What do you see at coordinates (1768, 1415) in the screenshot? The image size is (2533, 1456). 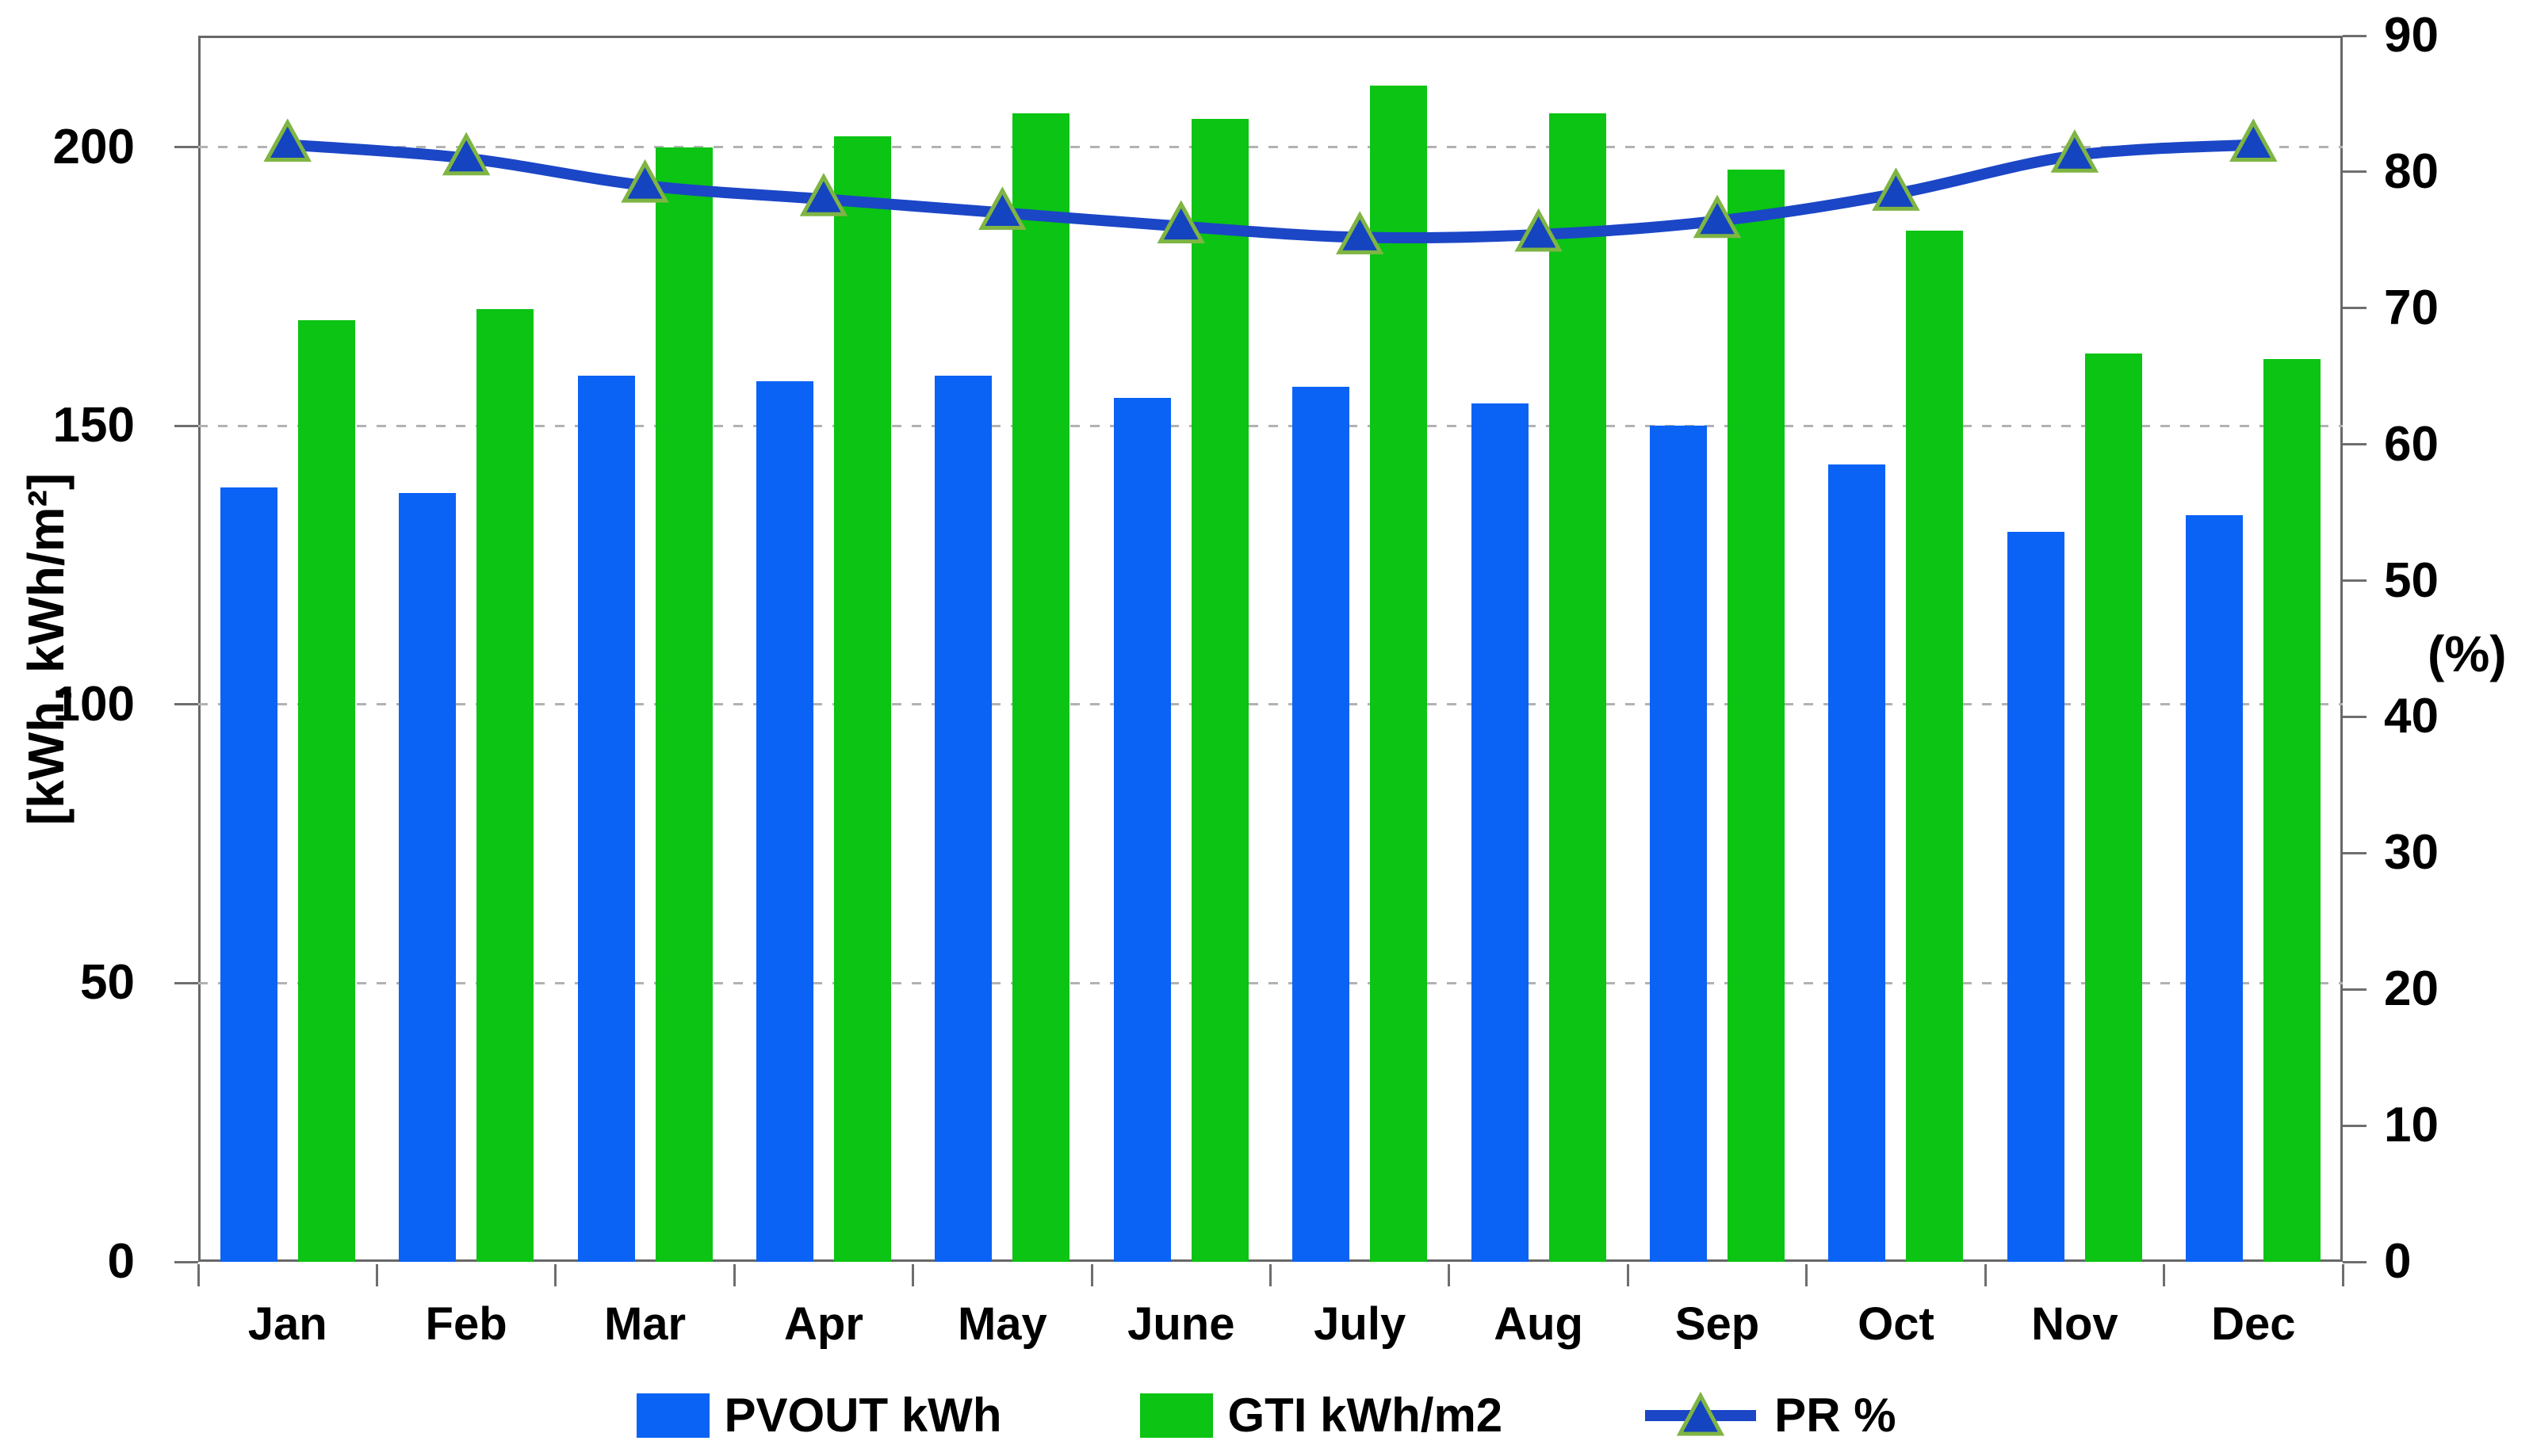 I see `legend-item-pr: PR %` at bounding box center [1768, 1415].